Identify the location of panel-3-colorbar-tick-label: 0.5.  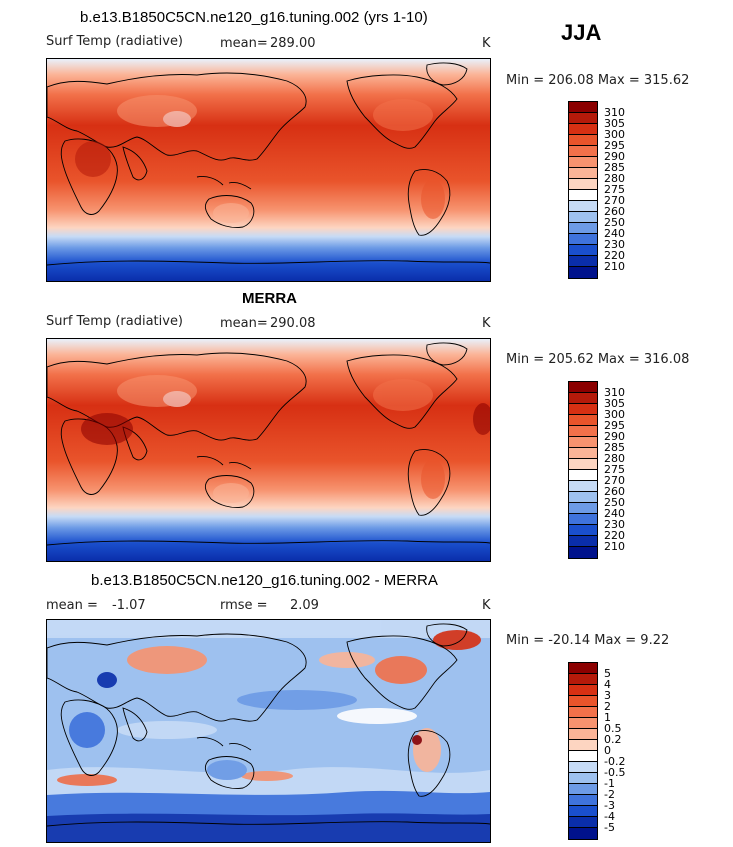
(613, 728).